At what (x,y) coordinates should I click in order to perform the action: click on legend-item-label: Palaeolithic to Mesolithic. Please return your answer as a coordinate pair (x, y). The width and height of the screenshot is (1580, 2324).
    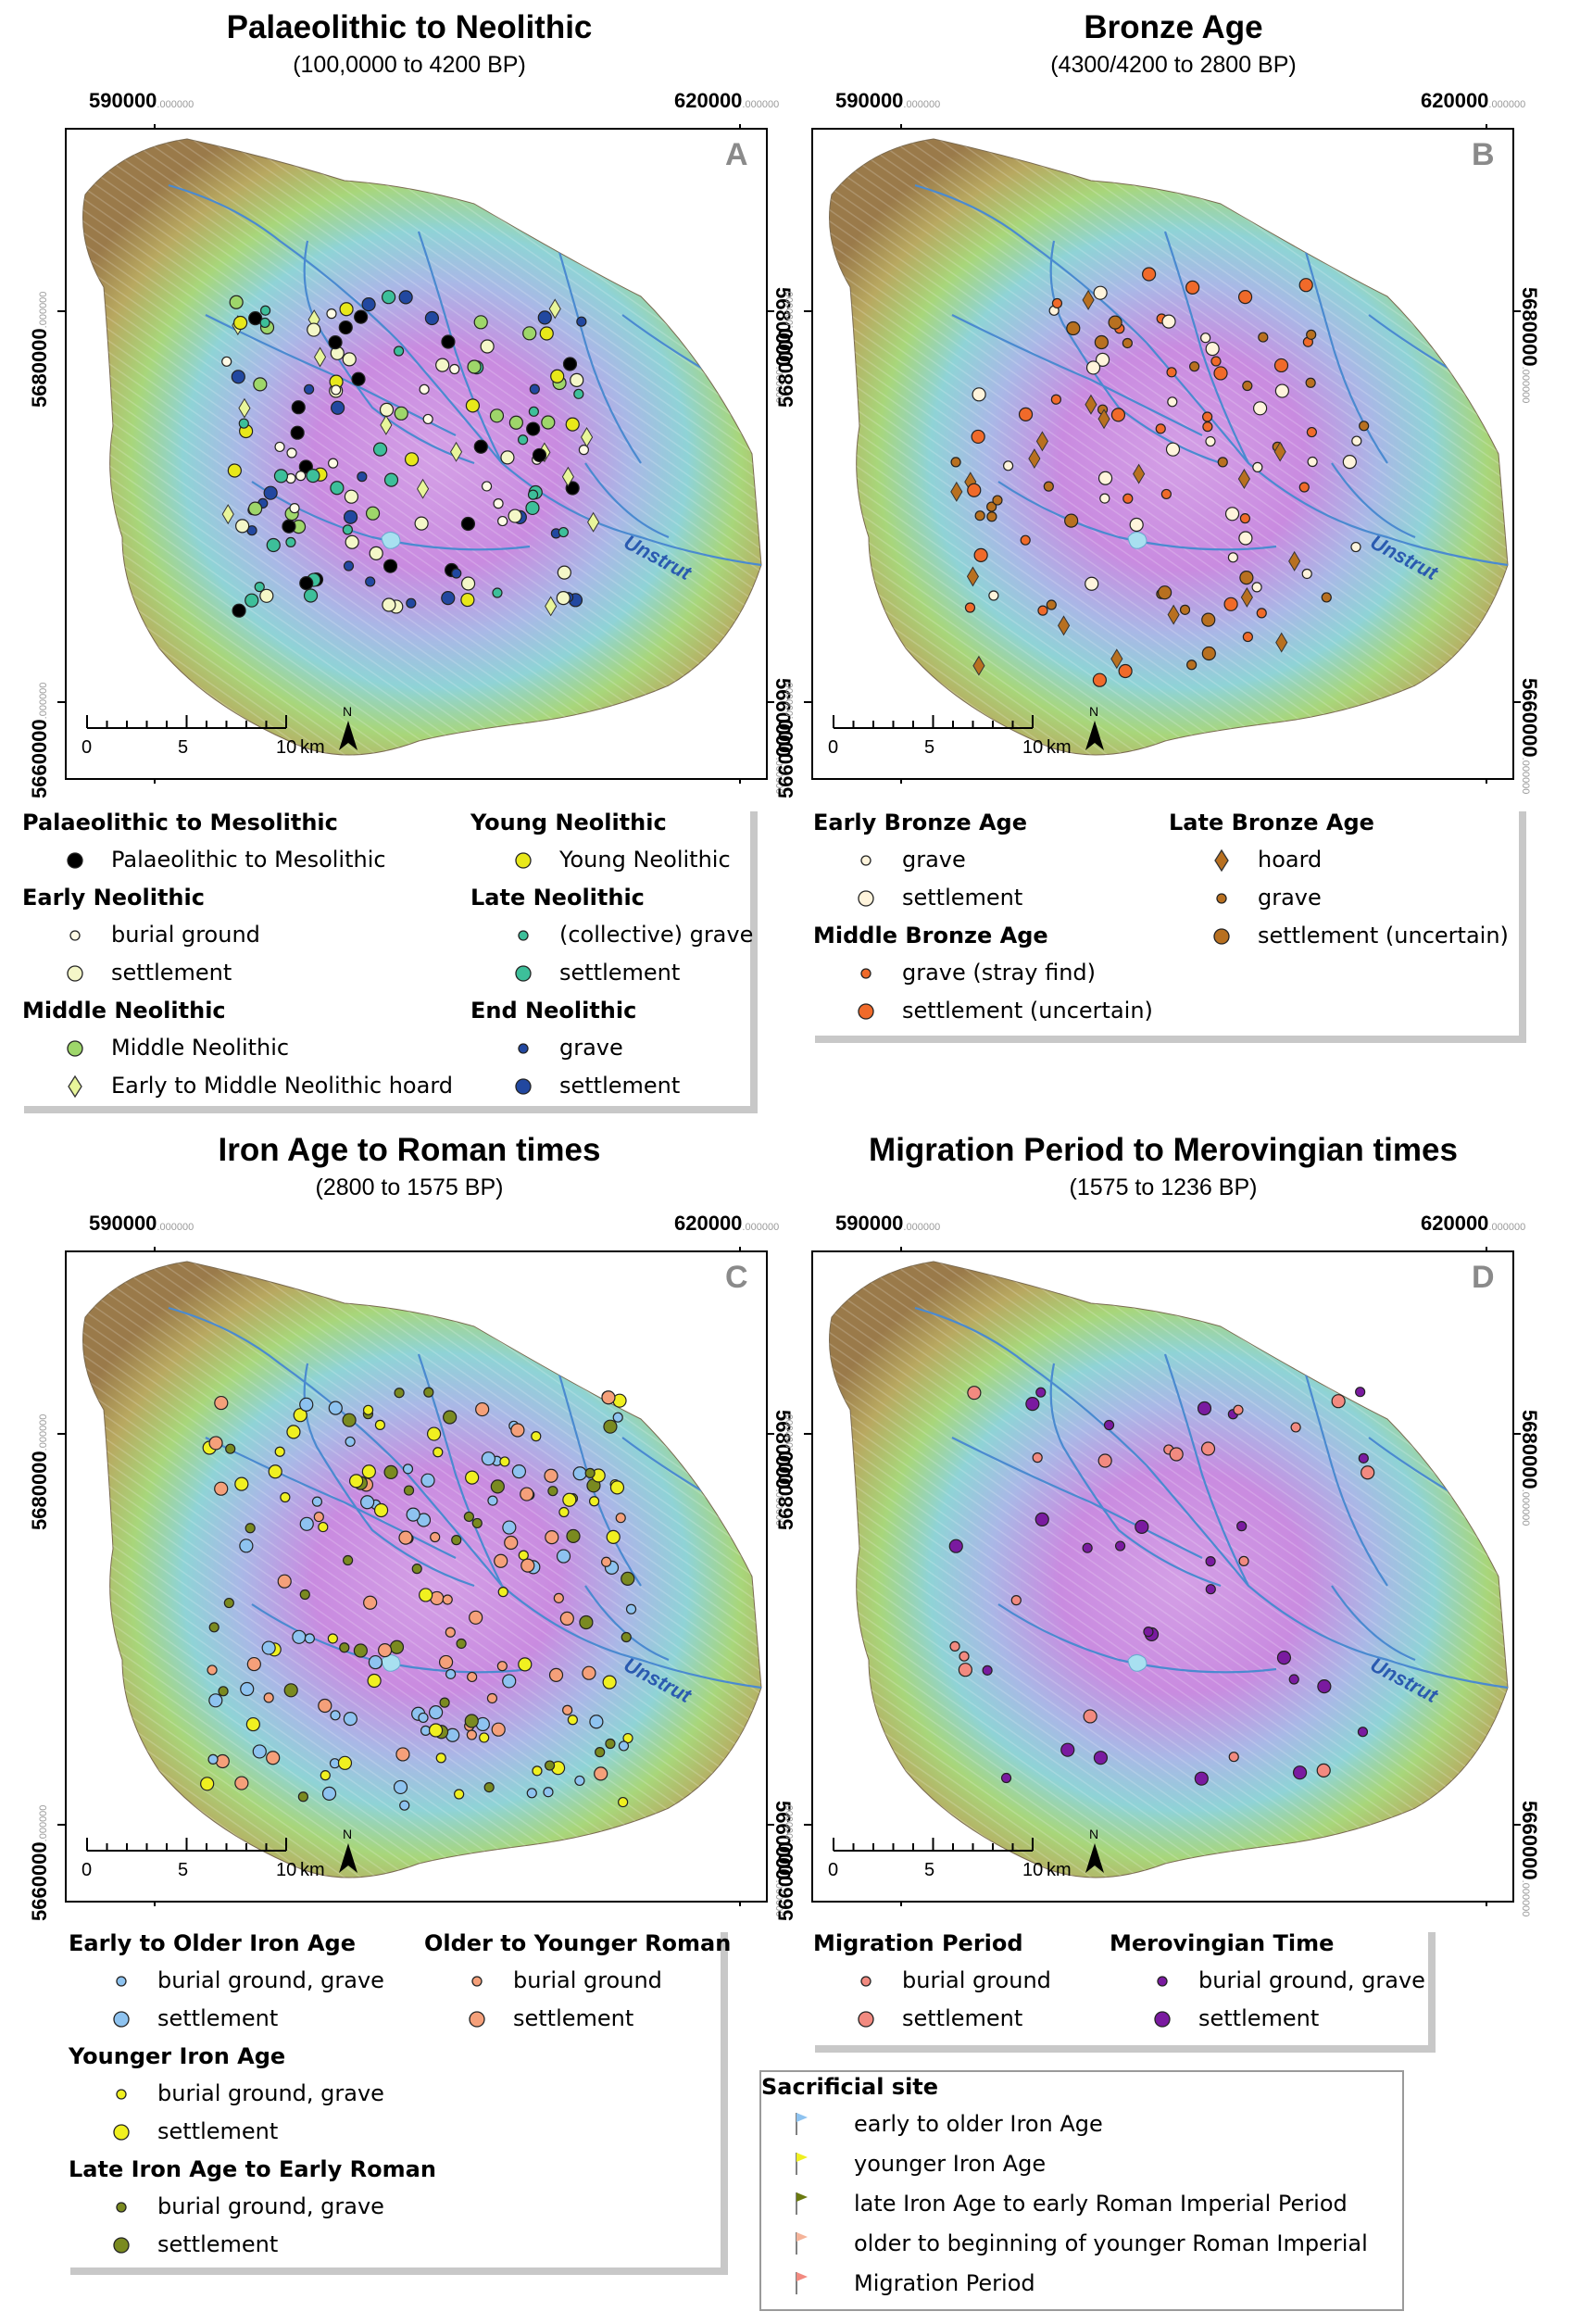
    Looking at the image, I should click on (248, 860).